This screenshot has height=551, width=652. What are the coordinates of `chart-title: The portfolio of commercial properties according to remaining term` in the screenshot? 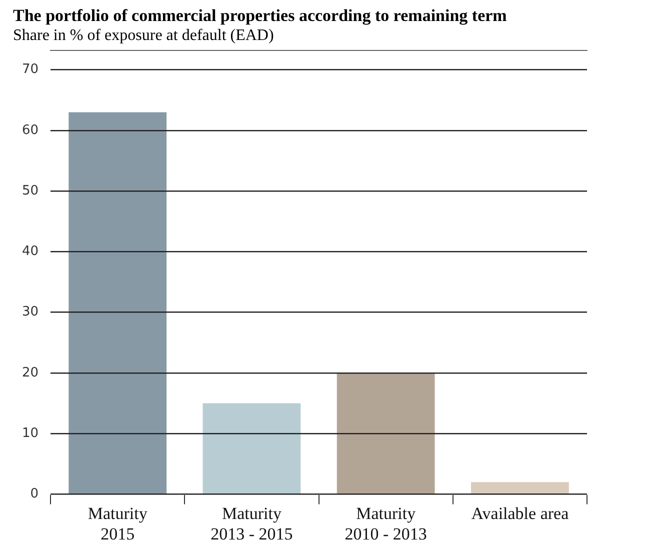 It's located at (260, 16).